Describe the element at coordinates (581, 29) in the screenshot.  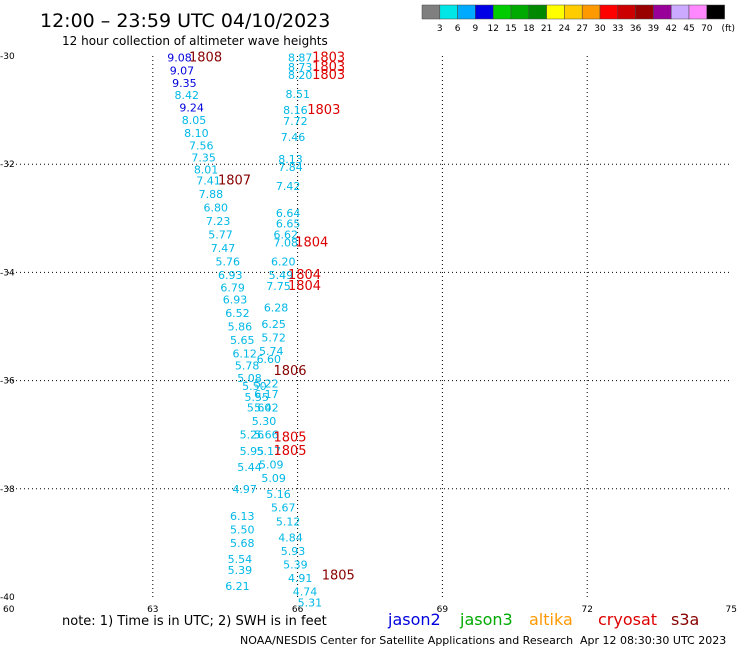
I see `colorbar-label: 27` at that location.